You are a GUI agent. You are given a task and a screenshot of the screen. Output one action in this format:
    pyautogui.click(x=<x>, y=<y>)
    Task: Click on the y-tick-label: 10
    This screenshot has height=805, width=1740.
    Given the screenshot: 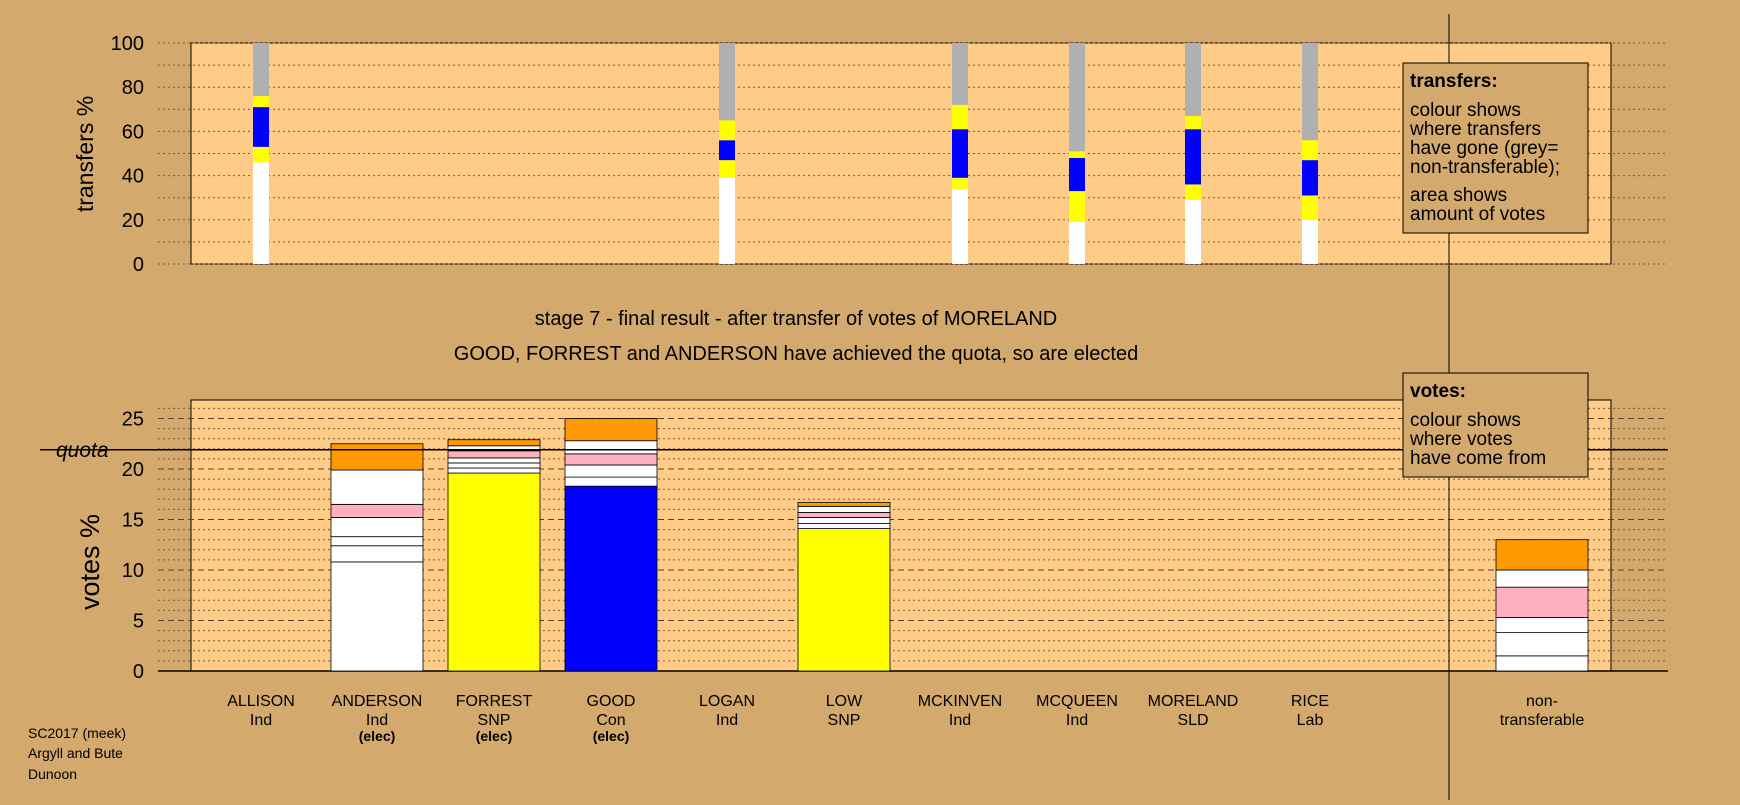 What is the action you would take?
    pyautogui.click(x=133, y=571)
    